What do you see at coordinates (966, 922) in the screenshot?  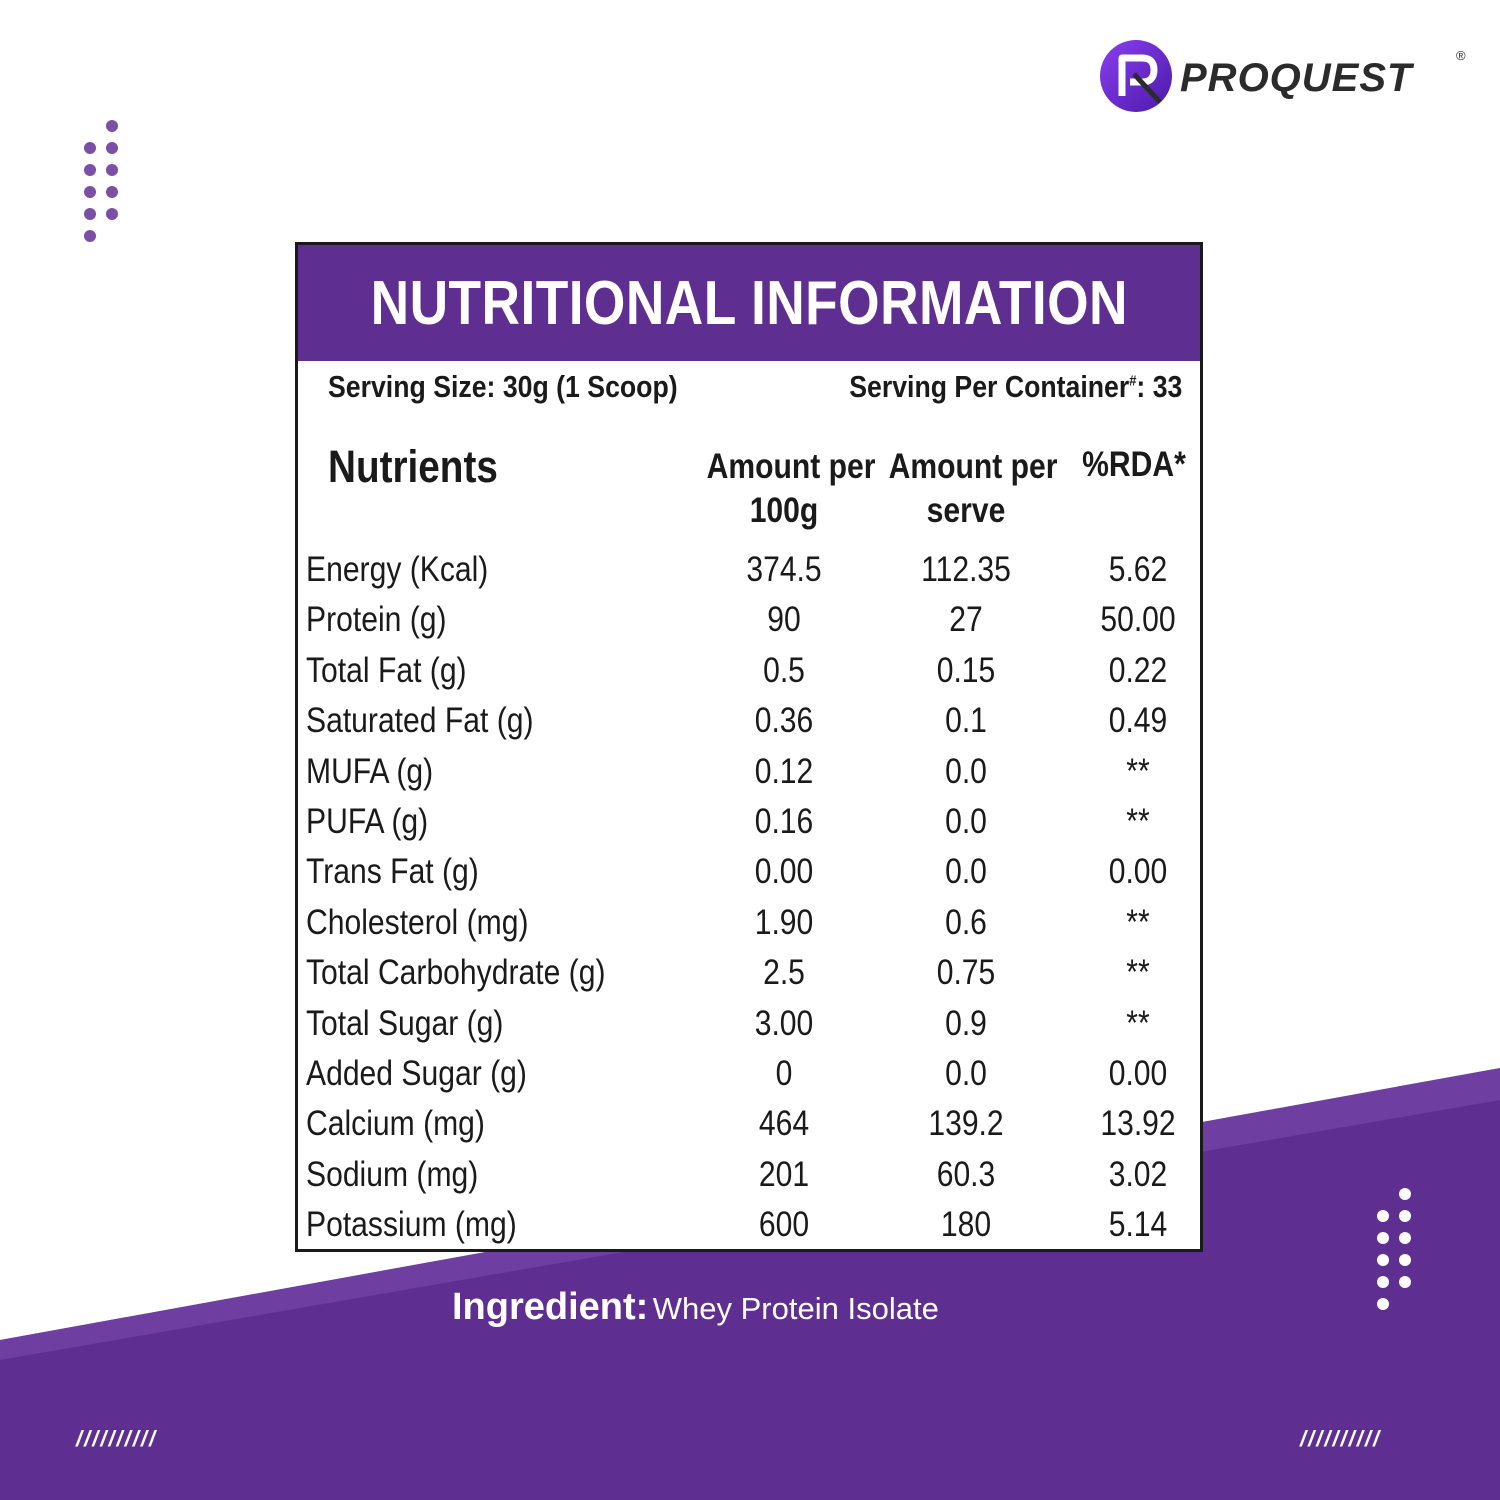 I see `amount-per-serve: 0.6` at bounding box center [966, 922].